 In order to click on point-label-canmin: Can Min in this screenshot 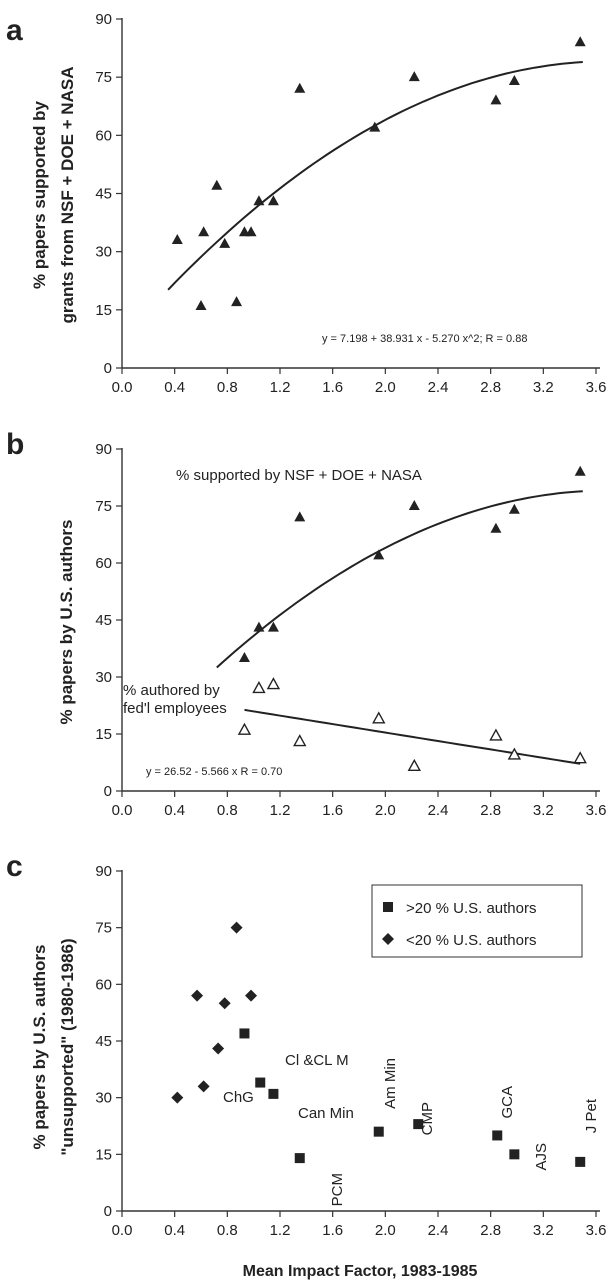, I will do `click(326, 1113)`.